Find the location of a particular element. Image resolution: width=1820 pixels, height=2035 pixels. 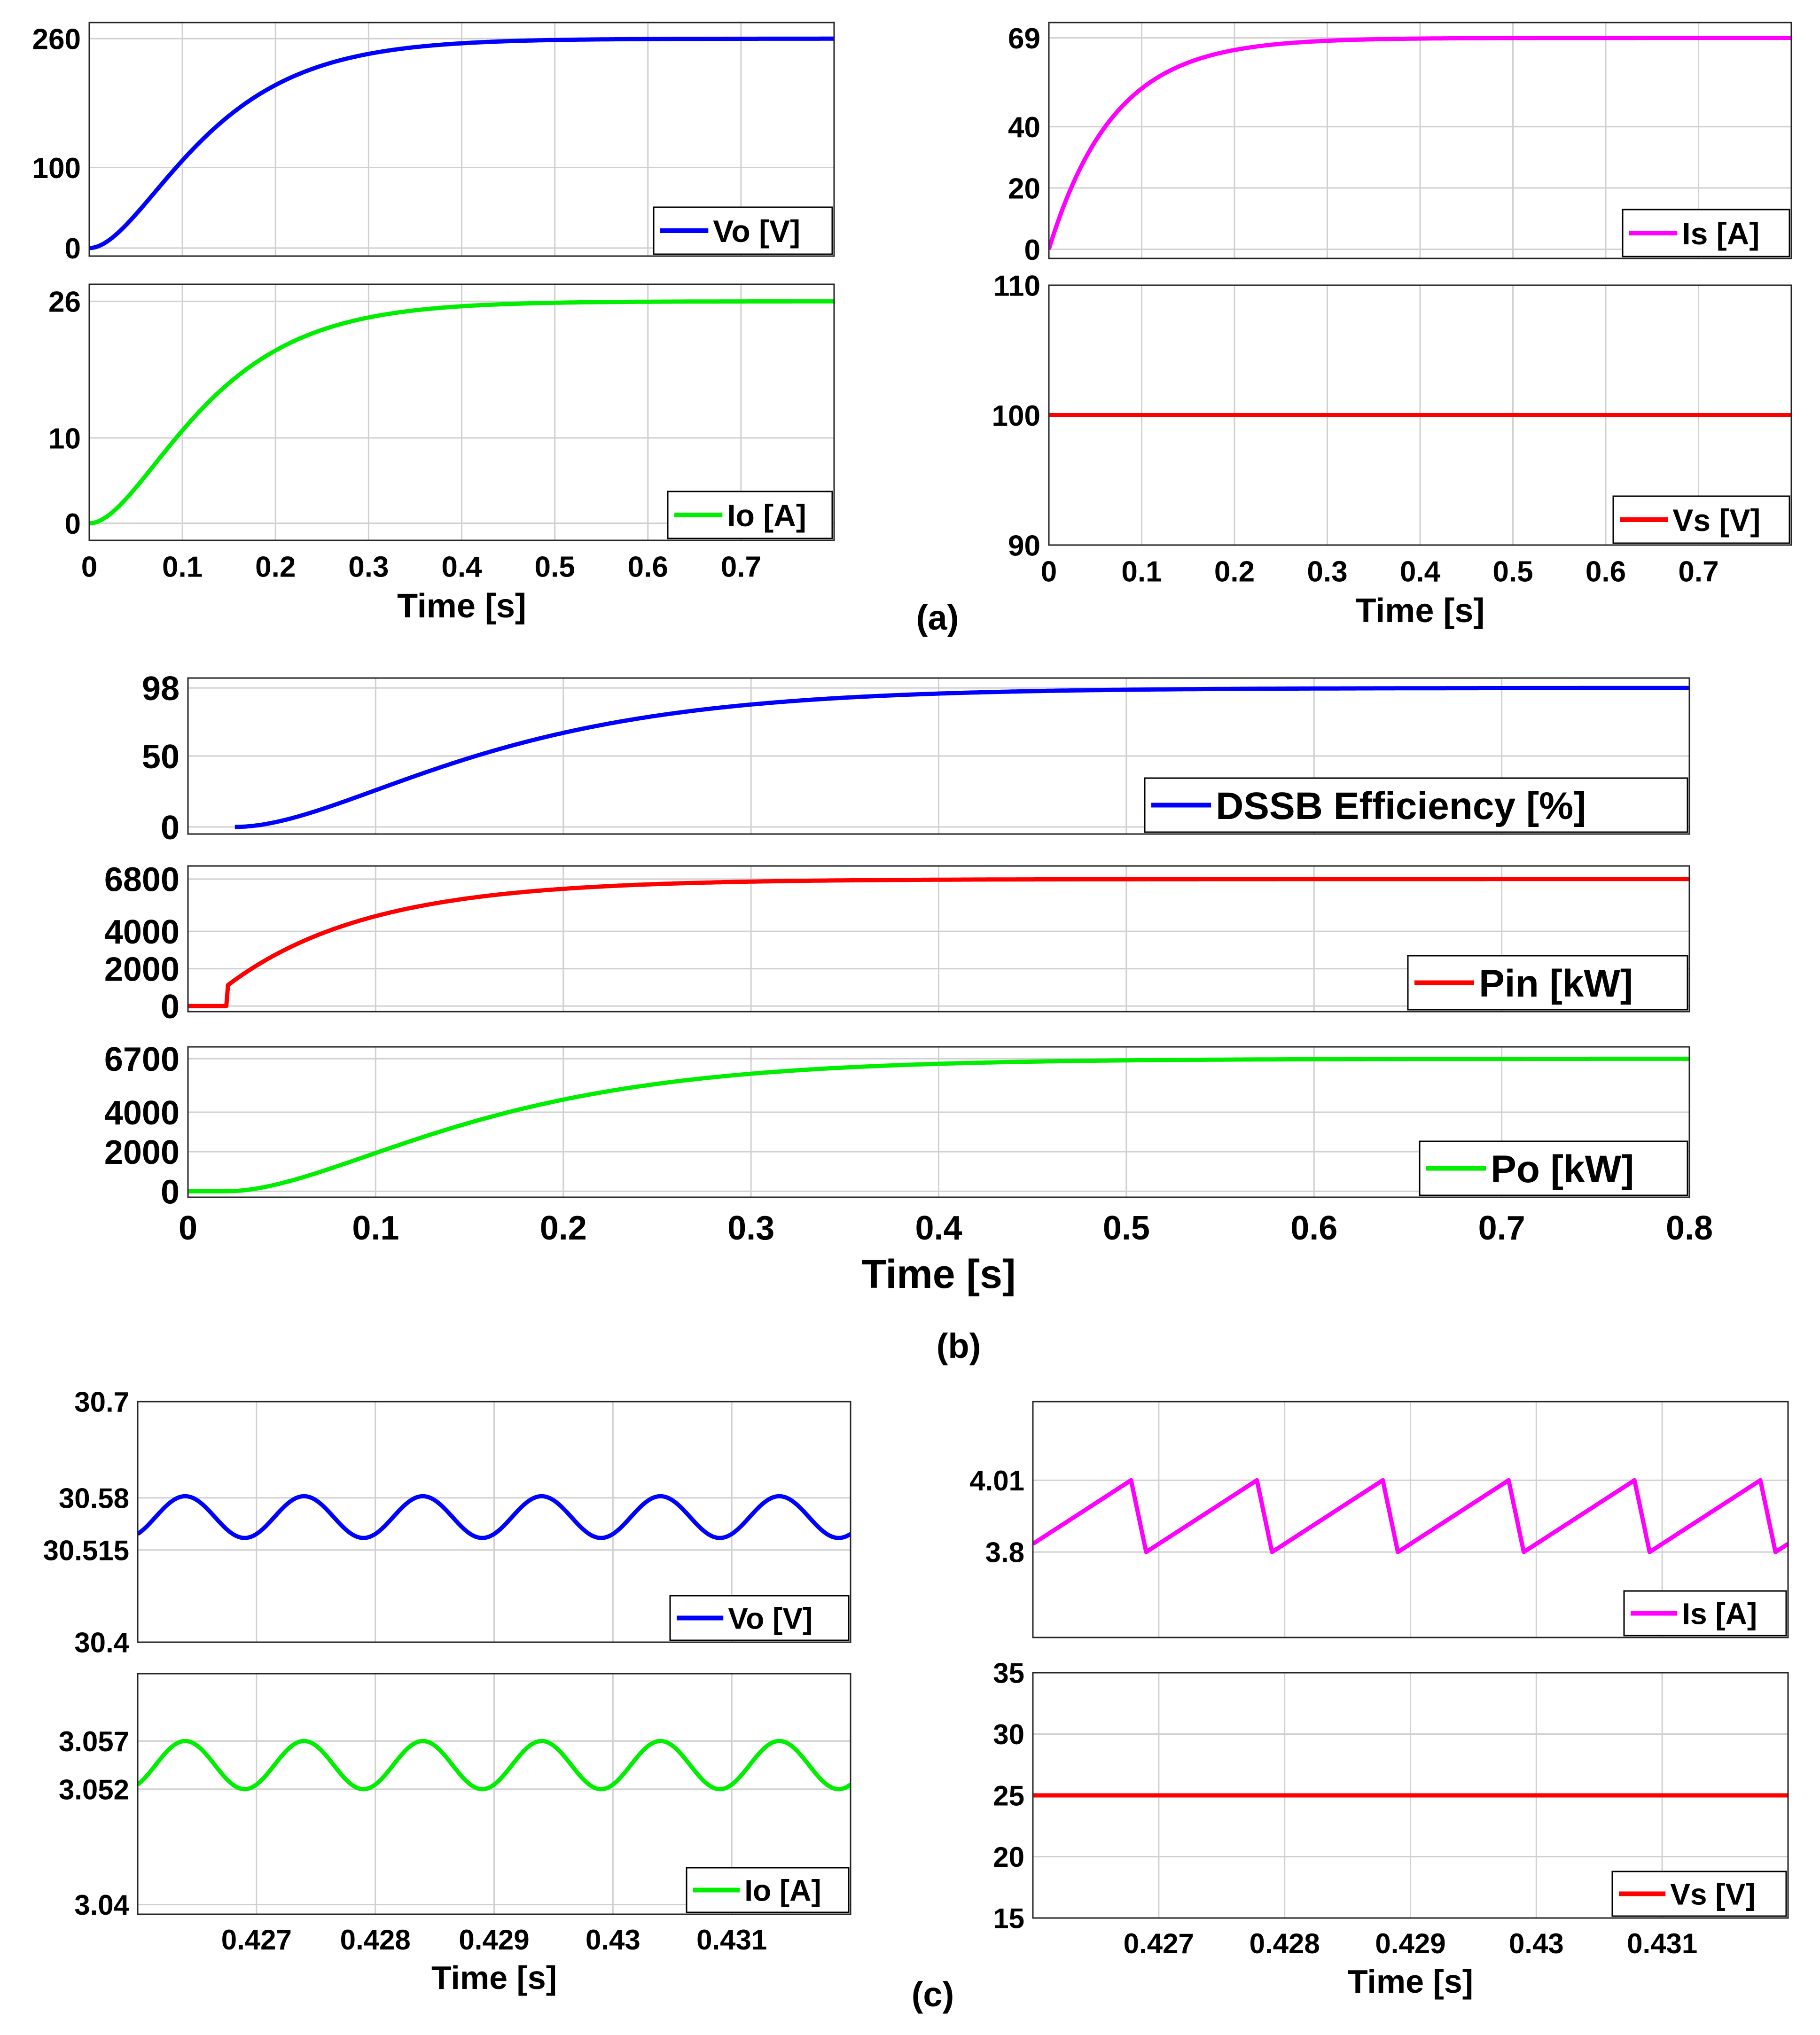

y-tick-label: 6700 is located at coordinates (142, 1059).